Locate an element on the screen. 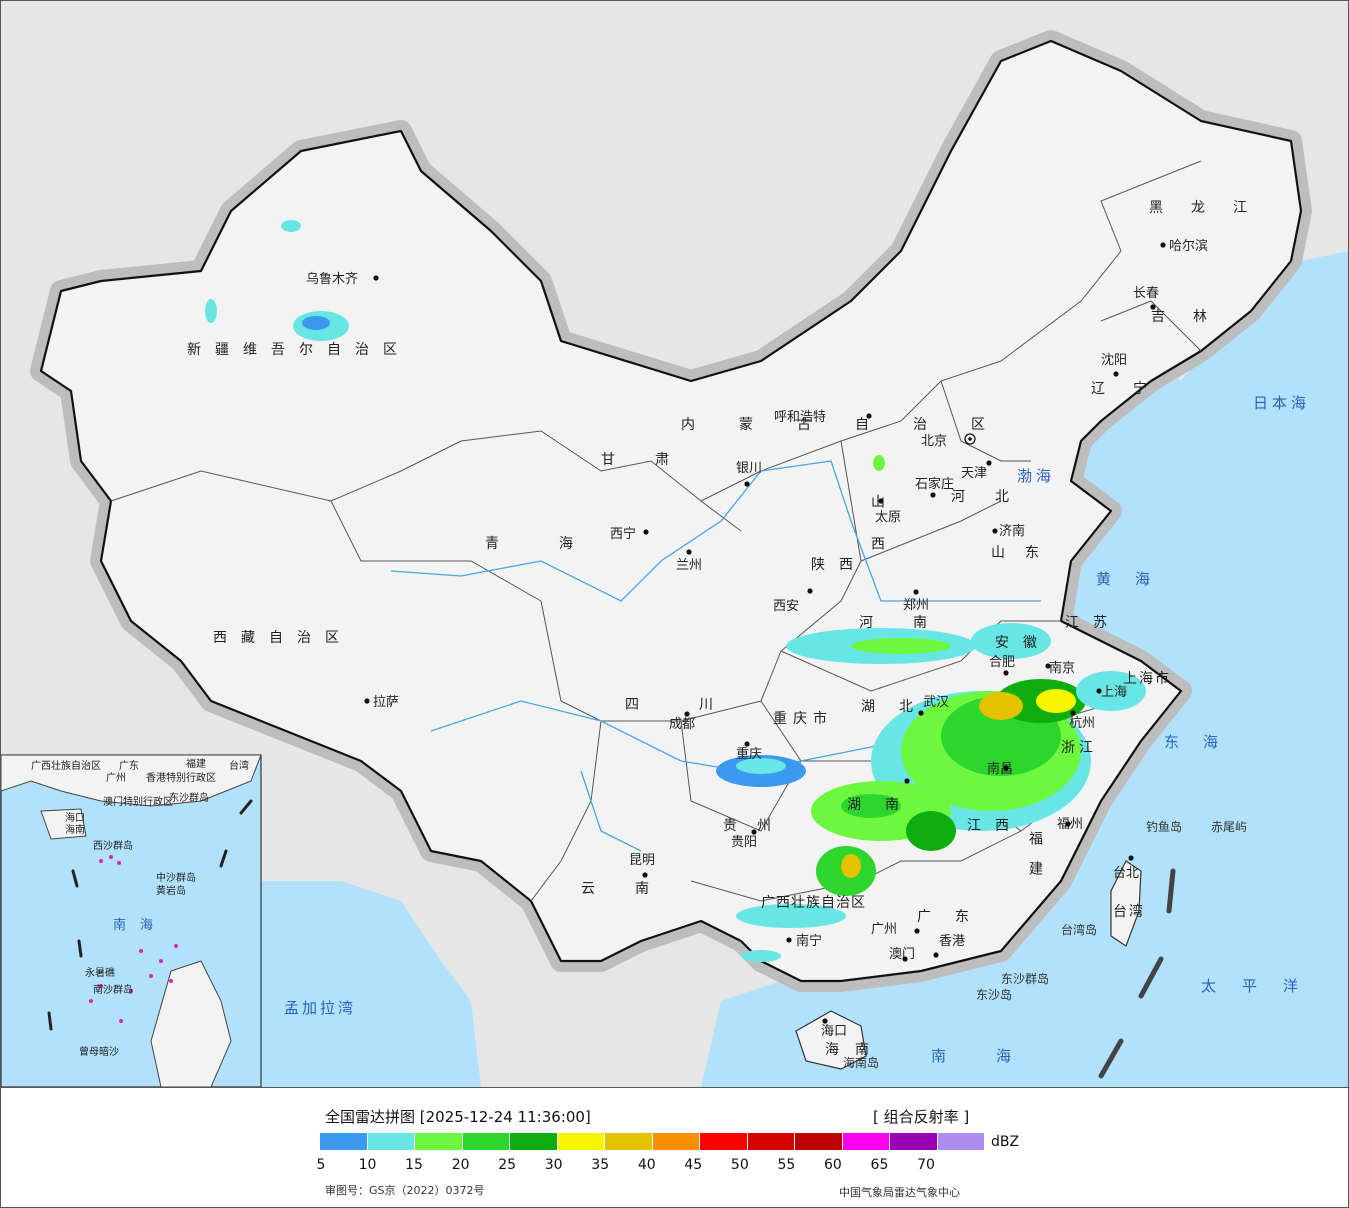  city-label: 昆明 is located at coordinates (642, 860).